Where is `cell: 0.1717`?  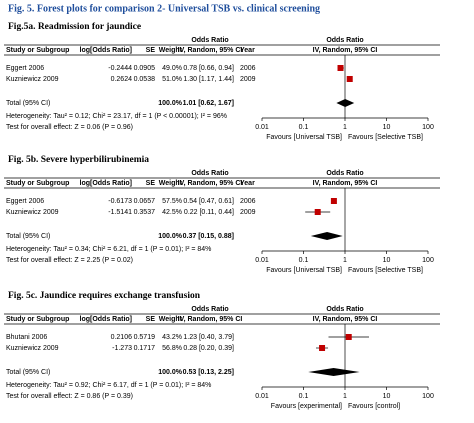 cell: 0.1717 is located at coordinates (145, 348).